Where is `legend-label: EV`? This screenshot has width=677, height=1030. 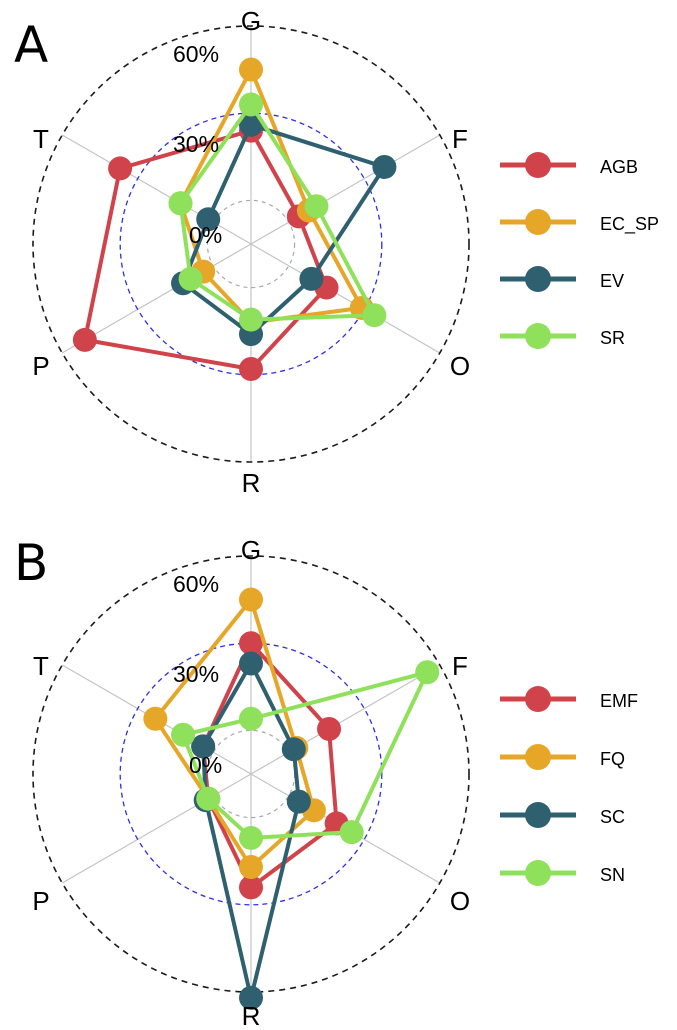
legend-label: EV is located at coordinates (612, 281).